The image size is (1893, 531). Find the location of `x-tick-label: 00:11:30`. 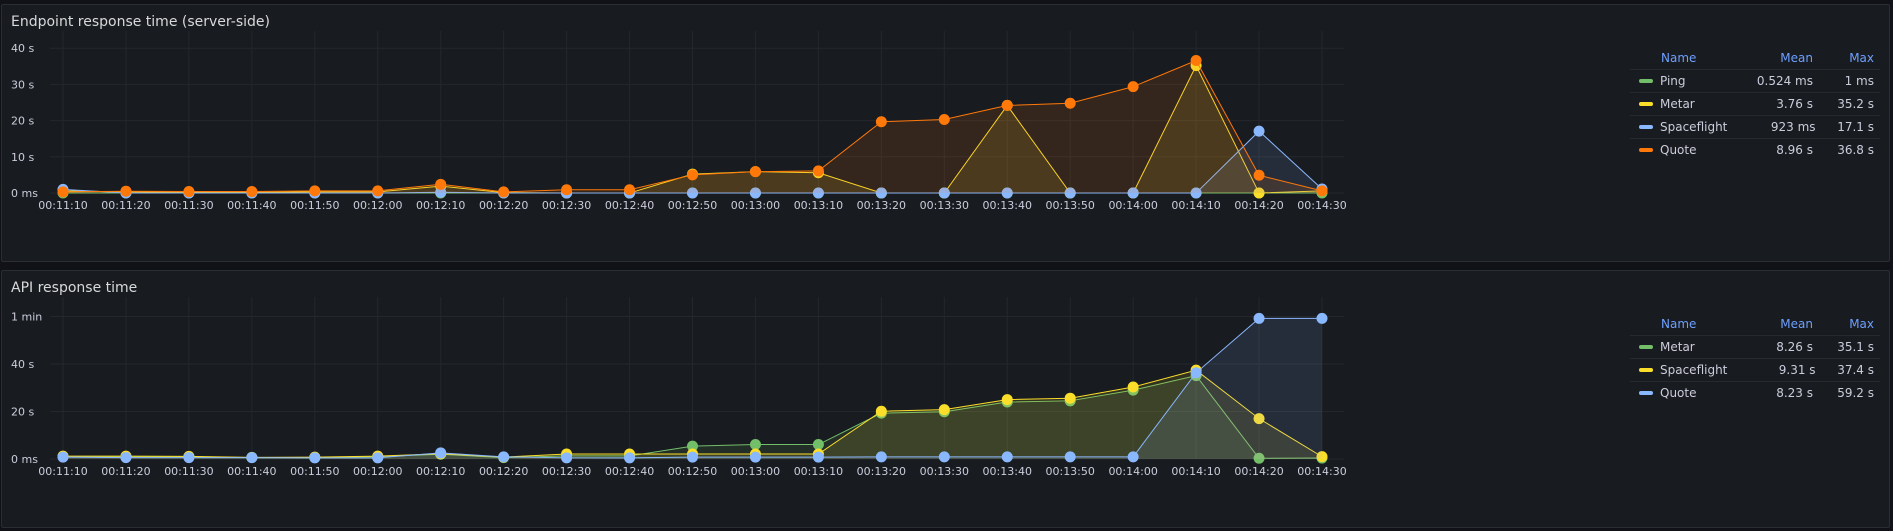

x-tick-label: 00:11:30 is located at coordinates (188, 205).